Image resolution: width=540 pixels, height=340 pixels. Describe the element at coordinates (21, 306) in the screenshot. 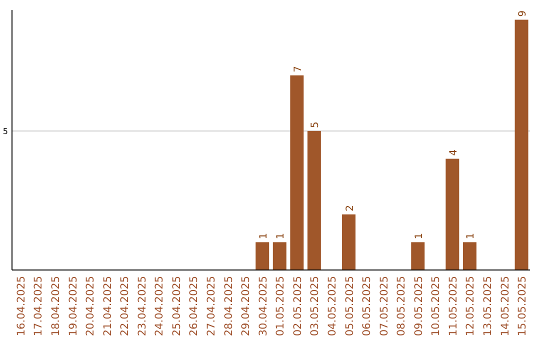

I see `x-tick-label: 16.04.2025` at that location.